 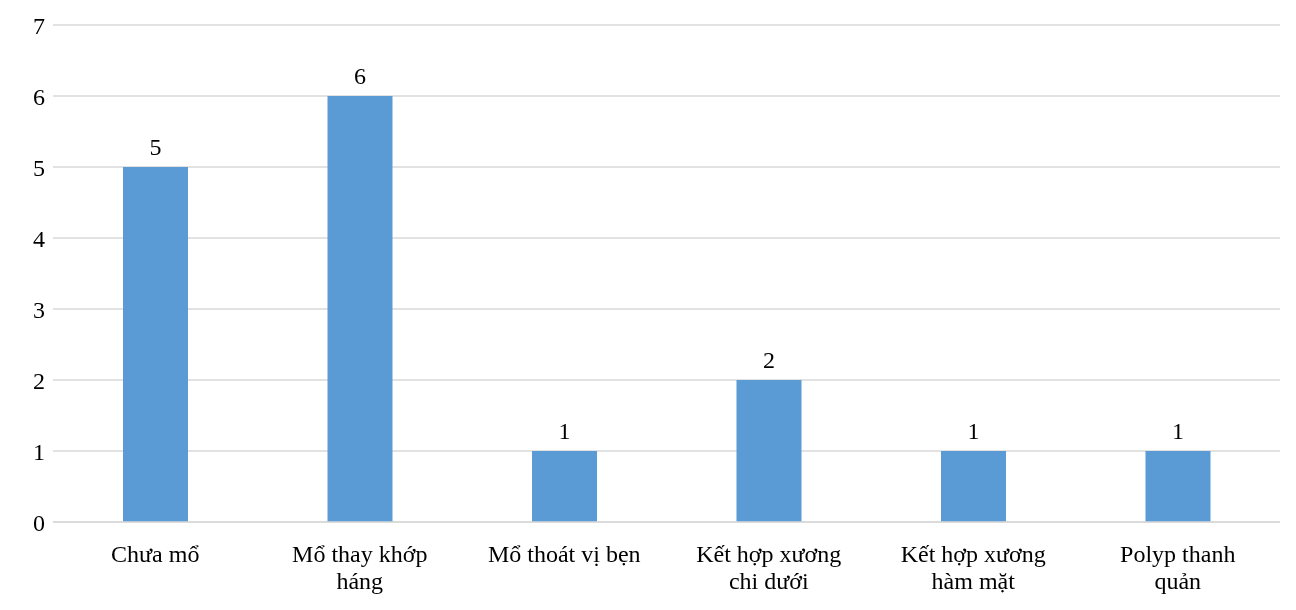 What do you see at coordinates (769, 360) in the screenshot?
I see `data-label: 2` at bounding box center [769, 360].